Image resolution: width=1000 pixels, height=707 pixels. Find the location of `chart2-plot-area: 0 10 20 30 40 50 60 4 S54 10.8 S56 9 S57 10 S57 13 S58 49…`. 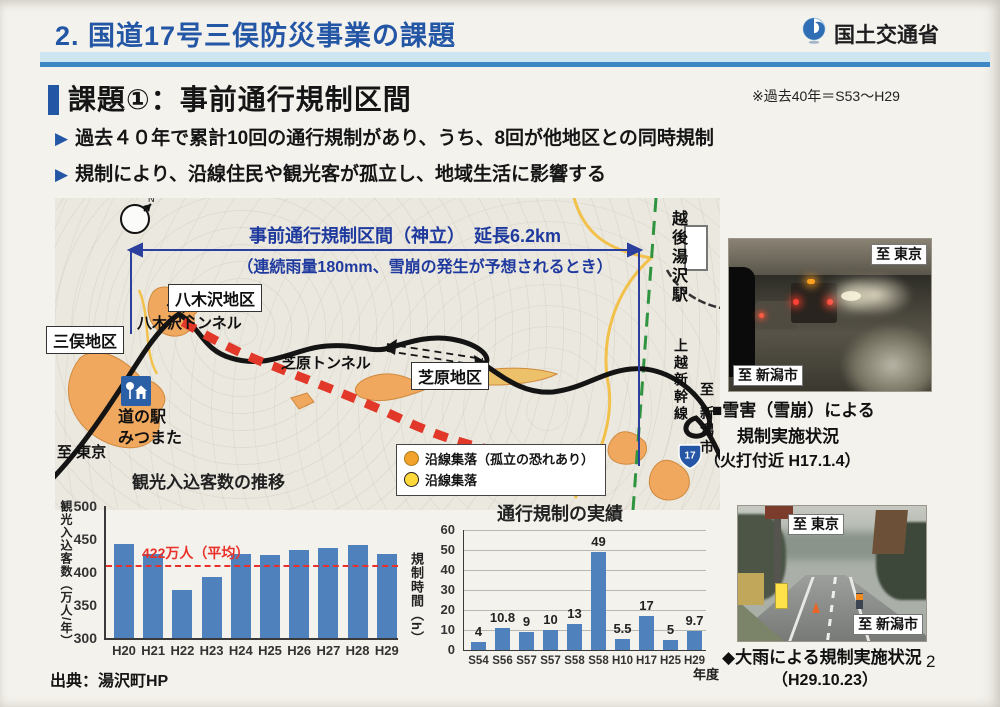

chart2-plot-area: 0 10 20 30 40 50 60 4 S54 10.8 S56 9 S57 10 S57 13 S58 49… is located at coordinates (573, 594).